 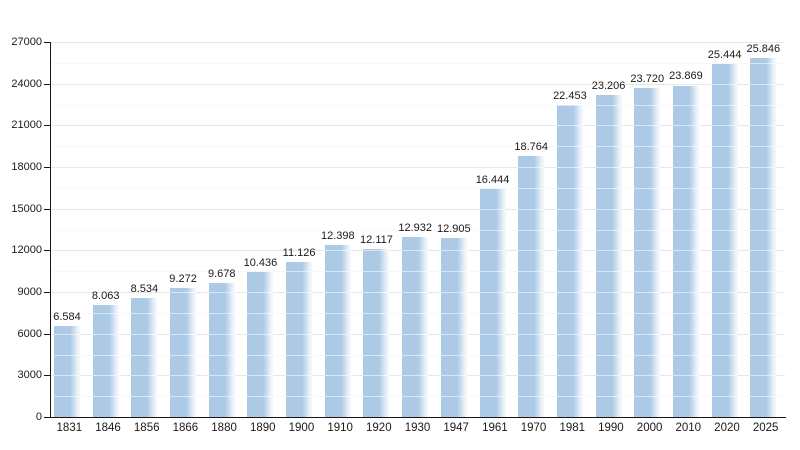 What do you see at coordinates (570, 96) in the screenshot?
I see `bar-value-label: 22.453` at bounding box center [570, 96].